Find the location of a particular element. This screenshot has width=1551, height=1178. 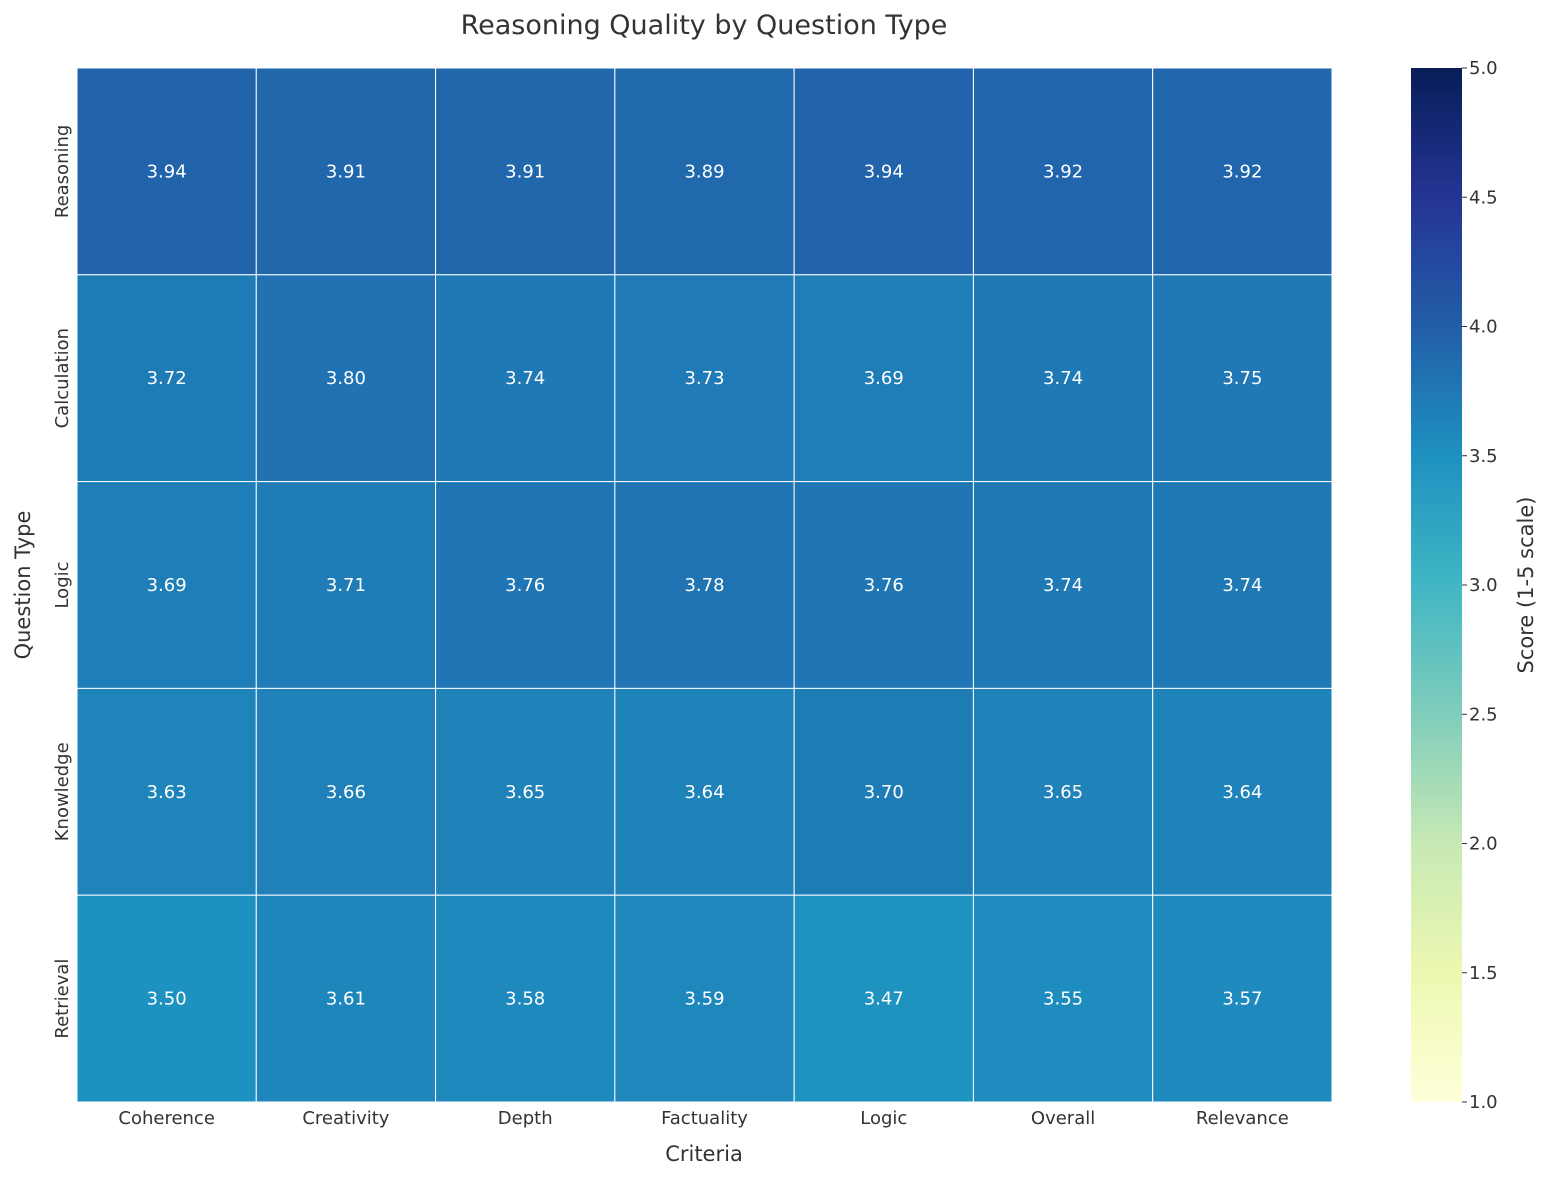

cell-value-label: 3.55 is located at coordinates (1063, 999).